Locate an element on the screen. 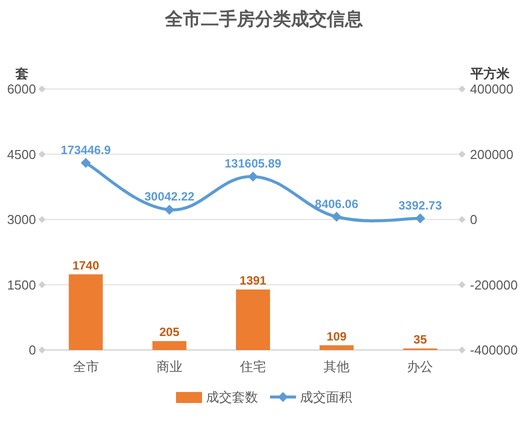 The image size is (528, 439). x-tick-label: 其他 is located at coordinates (337, 366).